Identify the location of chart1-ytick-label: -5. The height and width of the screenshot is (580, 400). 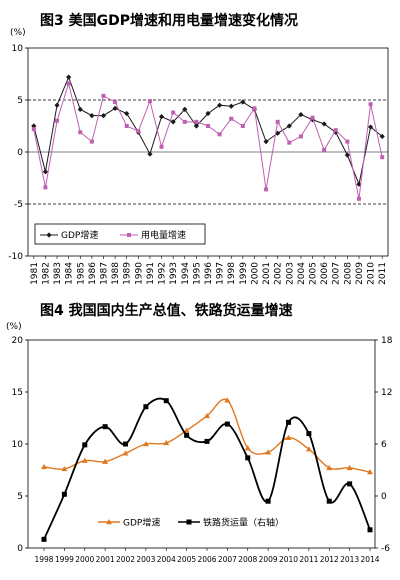
(18, 205).